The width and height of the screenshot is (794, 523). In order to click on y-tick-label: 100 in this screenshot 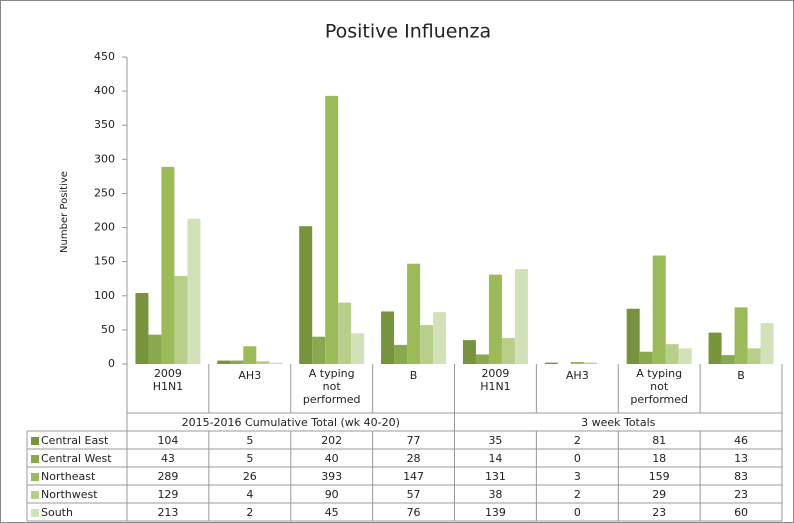, I will do `click(104, 295)`.